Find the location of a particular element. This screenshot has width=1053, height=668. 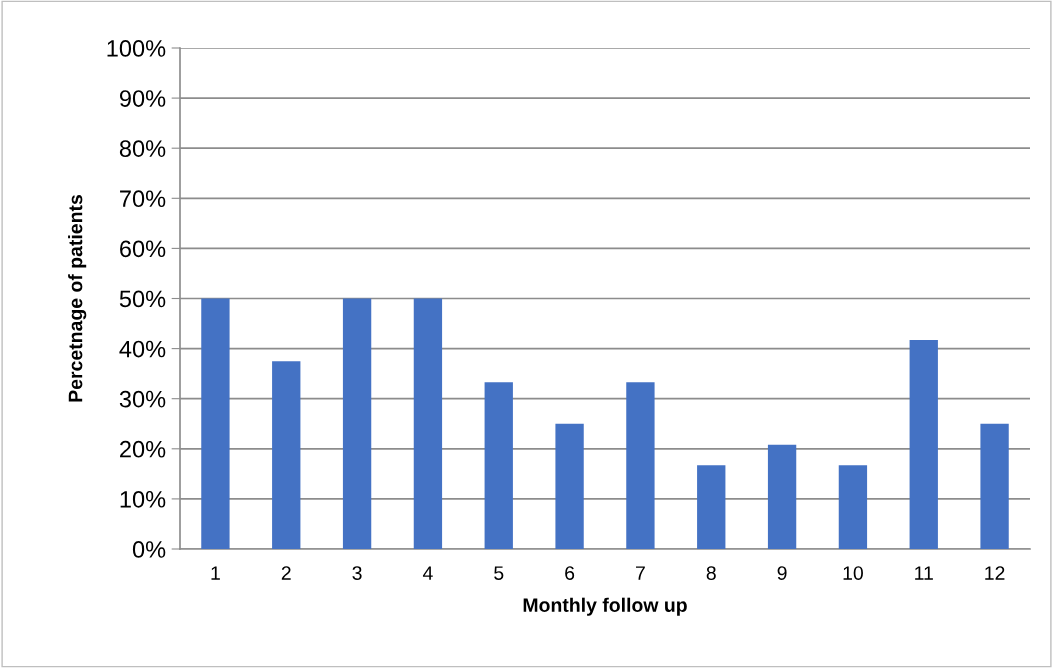

y-tick-label: 0% is located at coordinates (149, 549).